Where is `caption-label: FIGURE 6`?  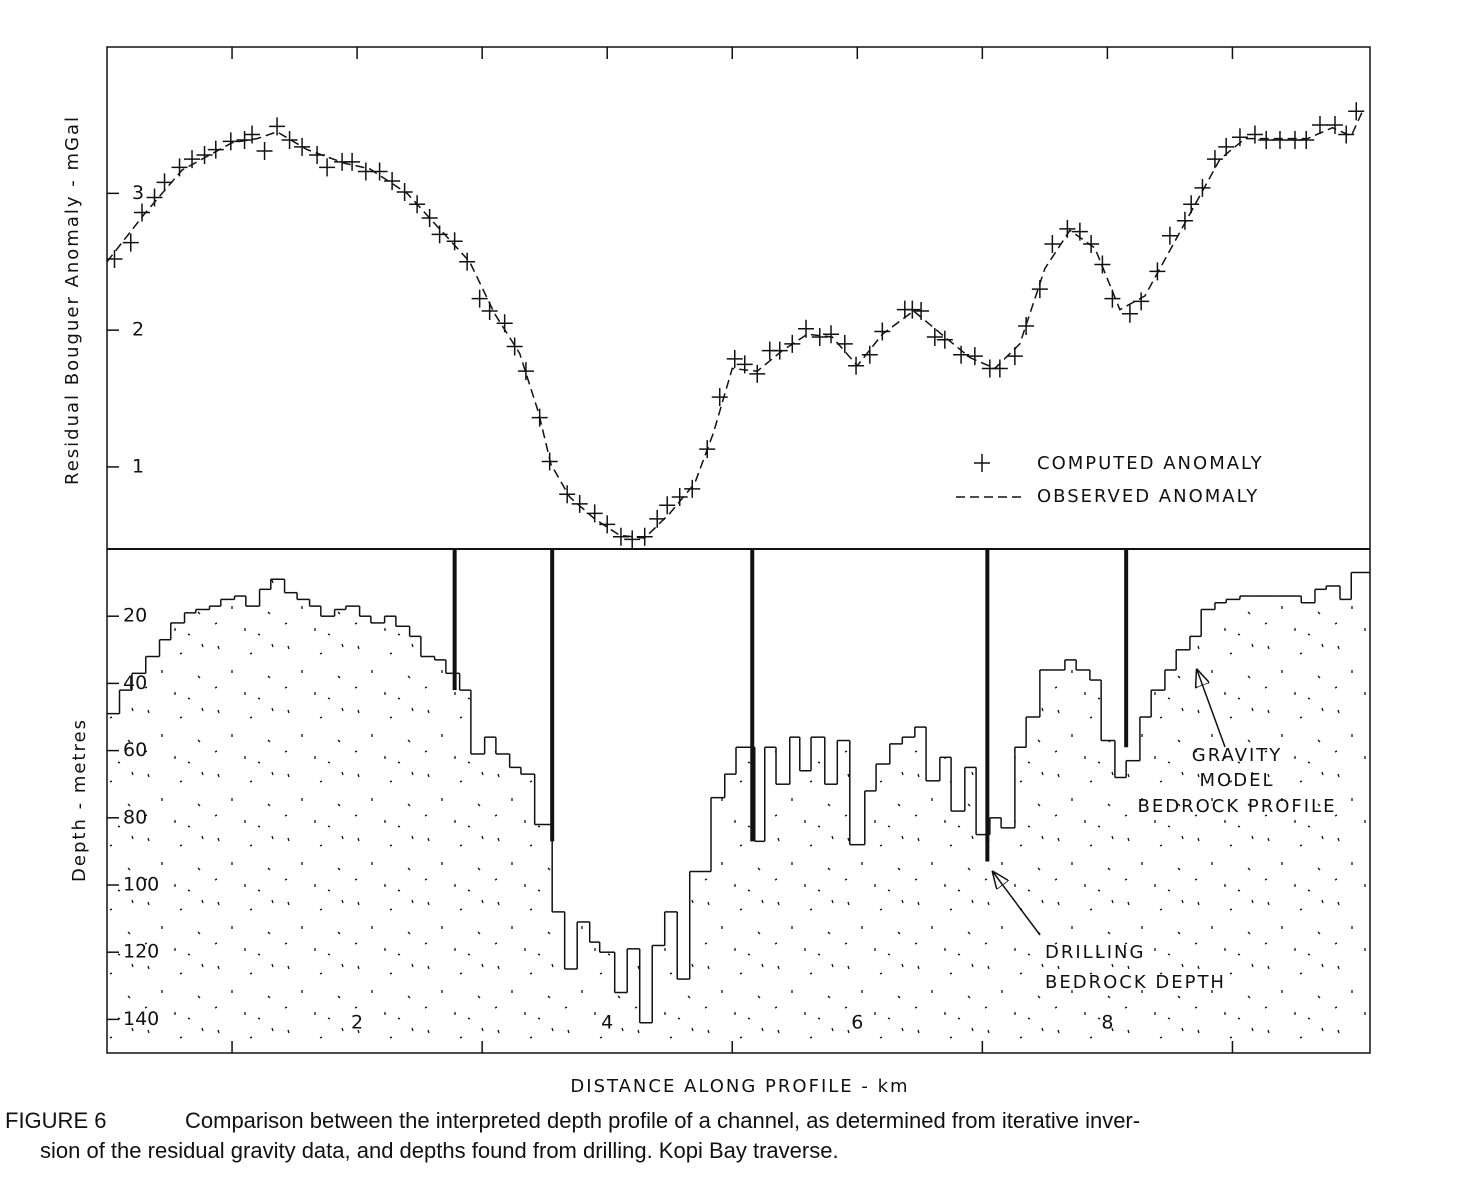
caption-label: FIGURE 6 is located at coordinates (55, 1120).